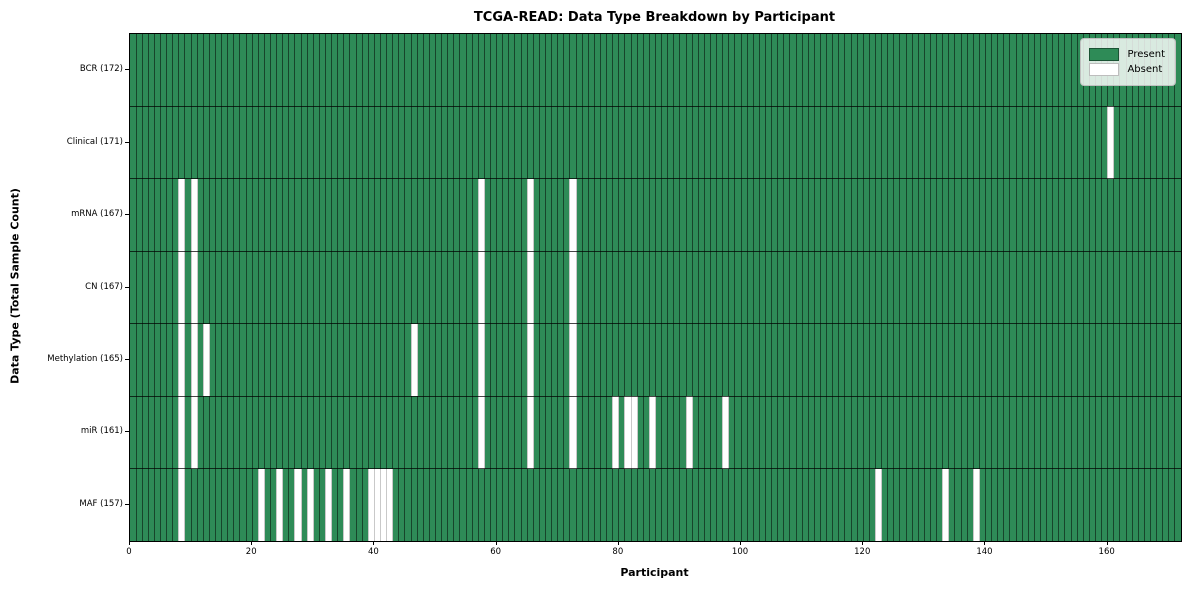  What do you see at coordinates (251, 552) in the screenshot?
I see `x-tick-label: 20` at bounding box center [251, 552].